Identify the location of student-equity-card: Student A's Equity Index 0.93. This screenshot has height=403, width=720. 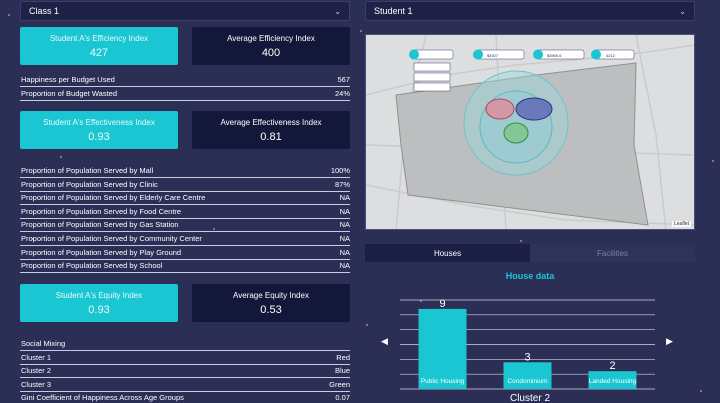
(99, 303).